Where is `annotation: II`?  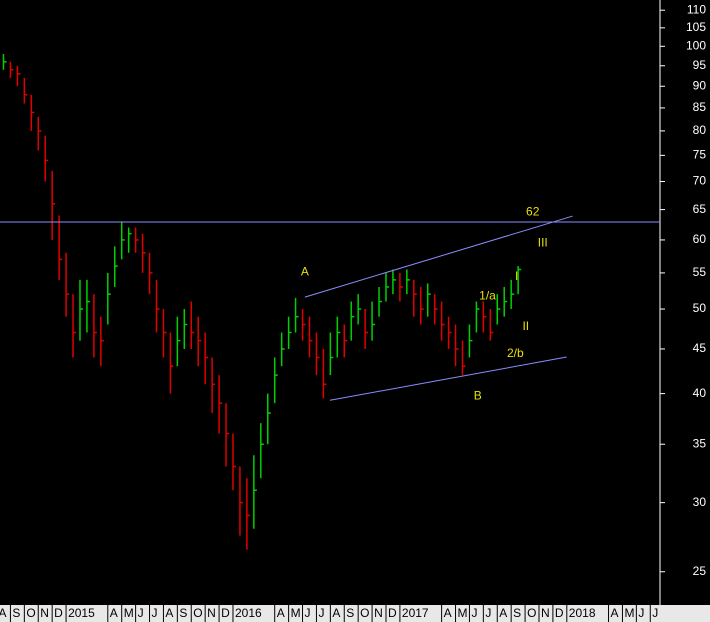 annotation: II is located at coordinates (525, 326).